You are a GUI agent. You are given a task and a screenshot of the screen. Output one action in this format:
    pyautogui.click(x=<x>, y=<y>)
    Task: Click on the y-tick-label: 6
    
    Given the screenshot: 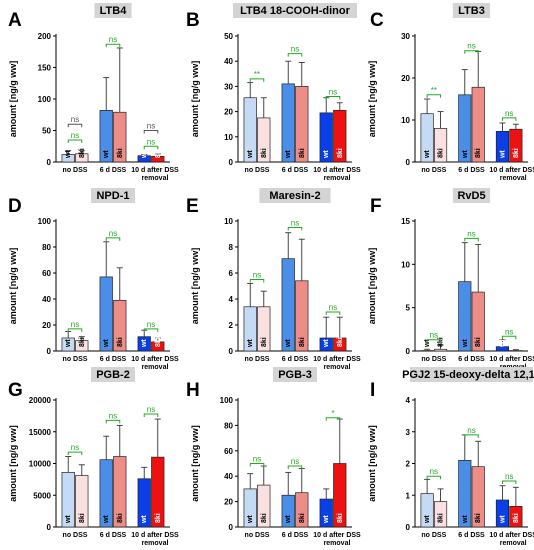 What is the action you would take?
    pyautogui.click(x=231, y=273)
    